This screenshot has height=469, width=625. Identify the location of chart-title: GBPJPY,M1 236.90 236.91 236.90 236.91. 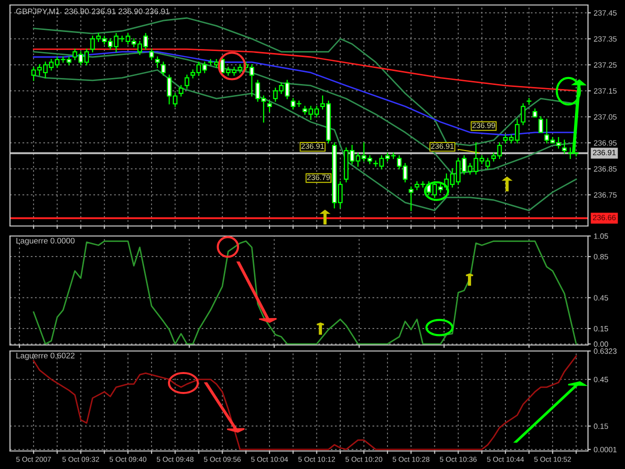
(93, 12).